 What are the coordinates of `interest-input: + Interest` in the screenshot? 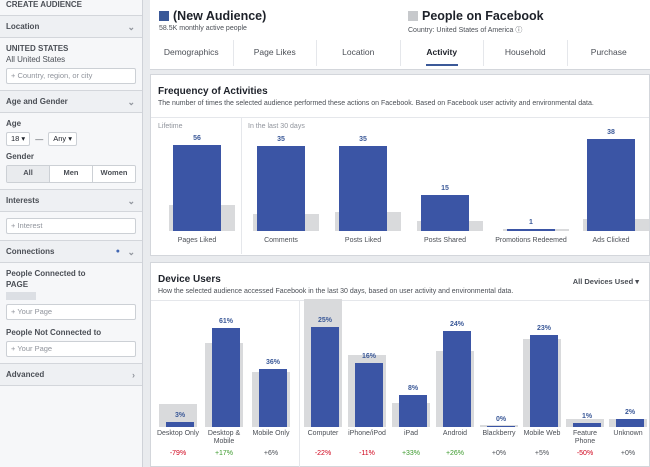 It's located at (71, 226).